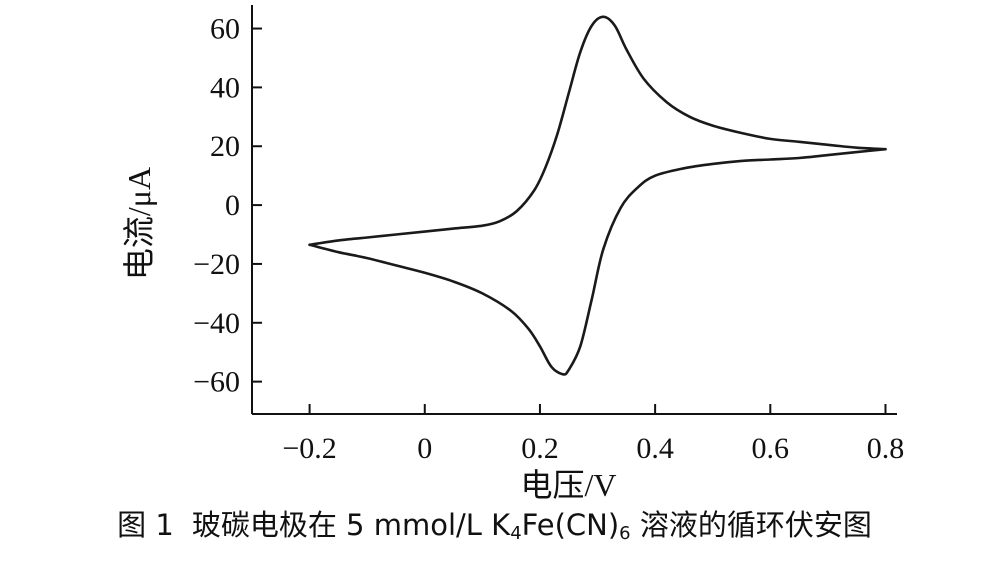 Image resolution: width=989 pixels, height=565 pixels. Describe the element at coordinates (216, 323) in the screenshot. I see `y-tick-label: −40` at that location.